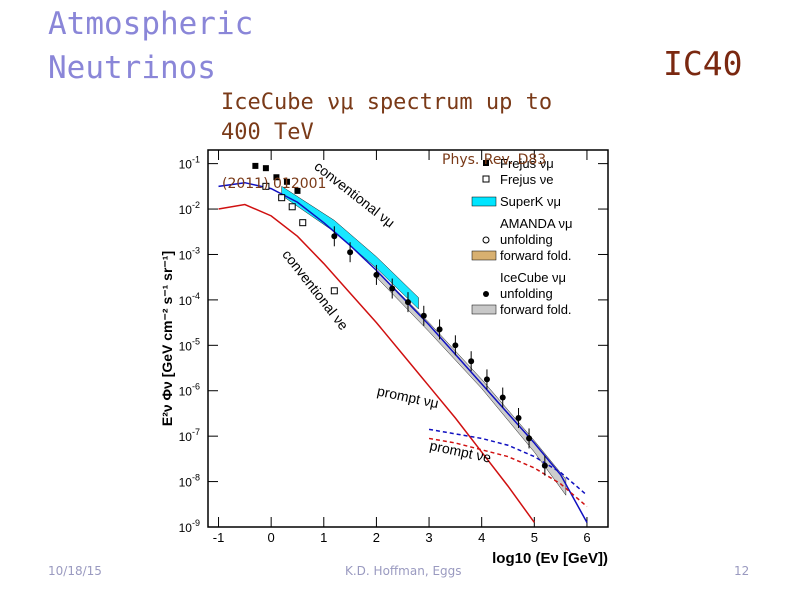  I want to click on y-tick-label: 10⁻⁹, so click(189, 526).